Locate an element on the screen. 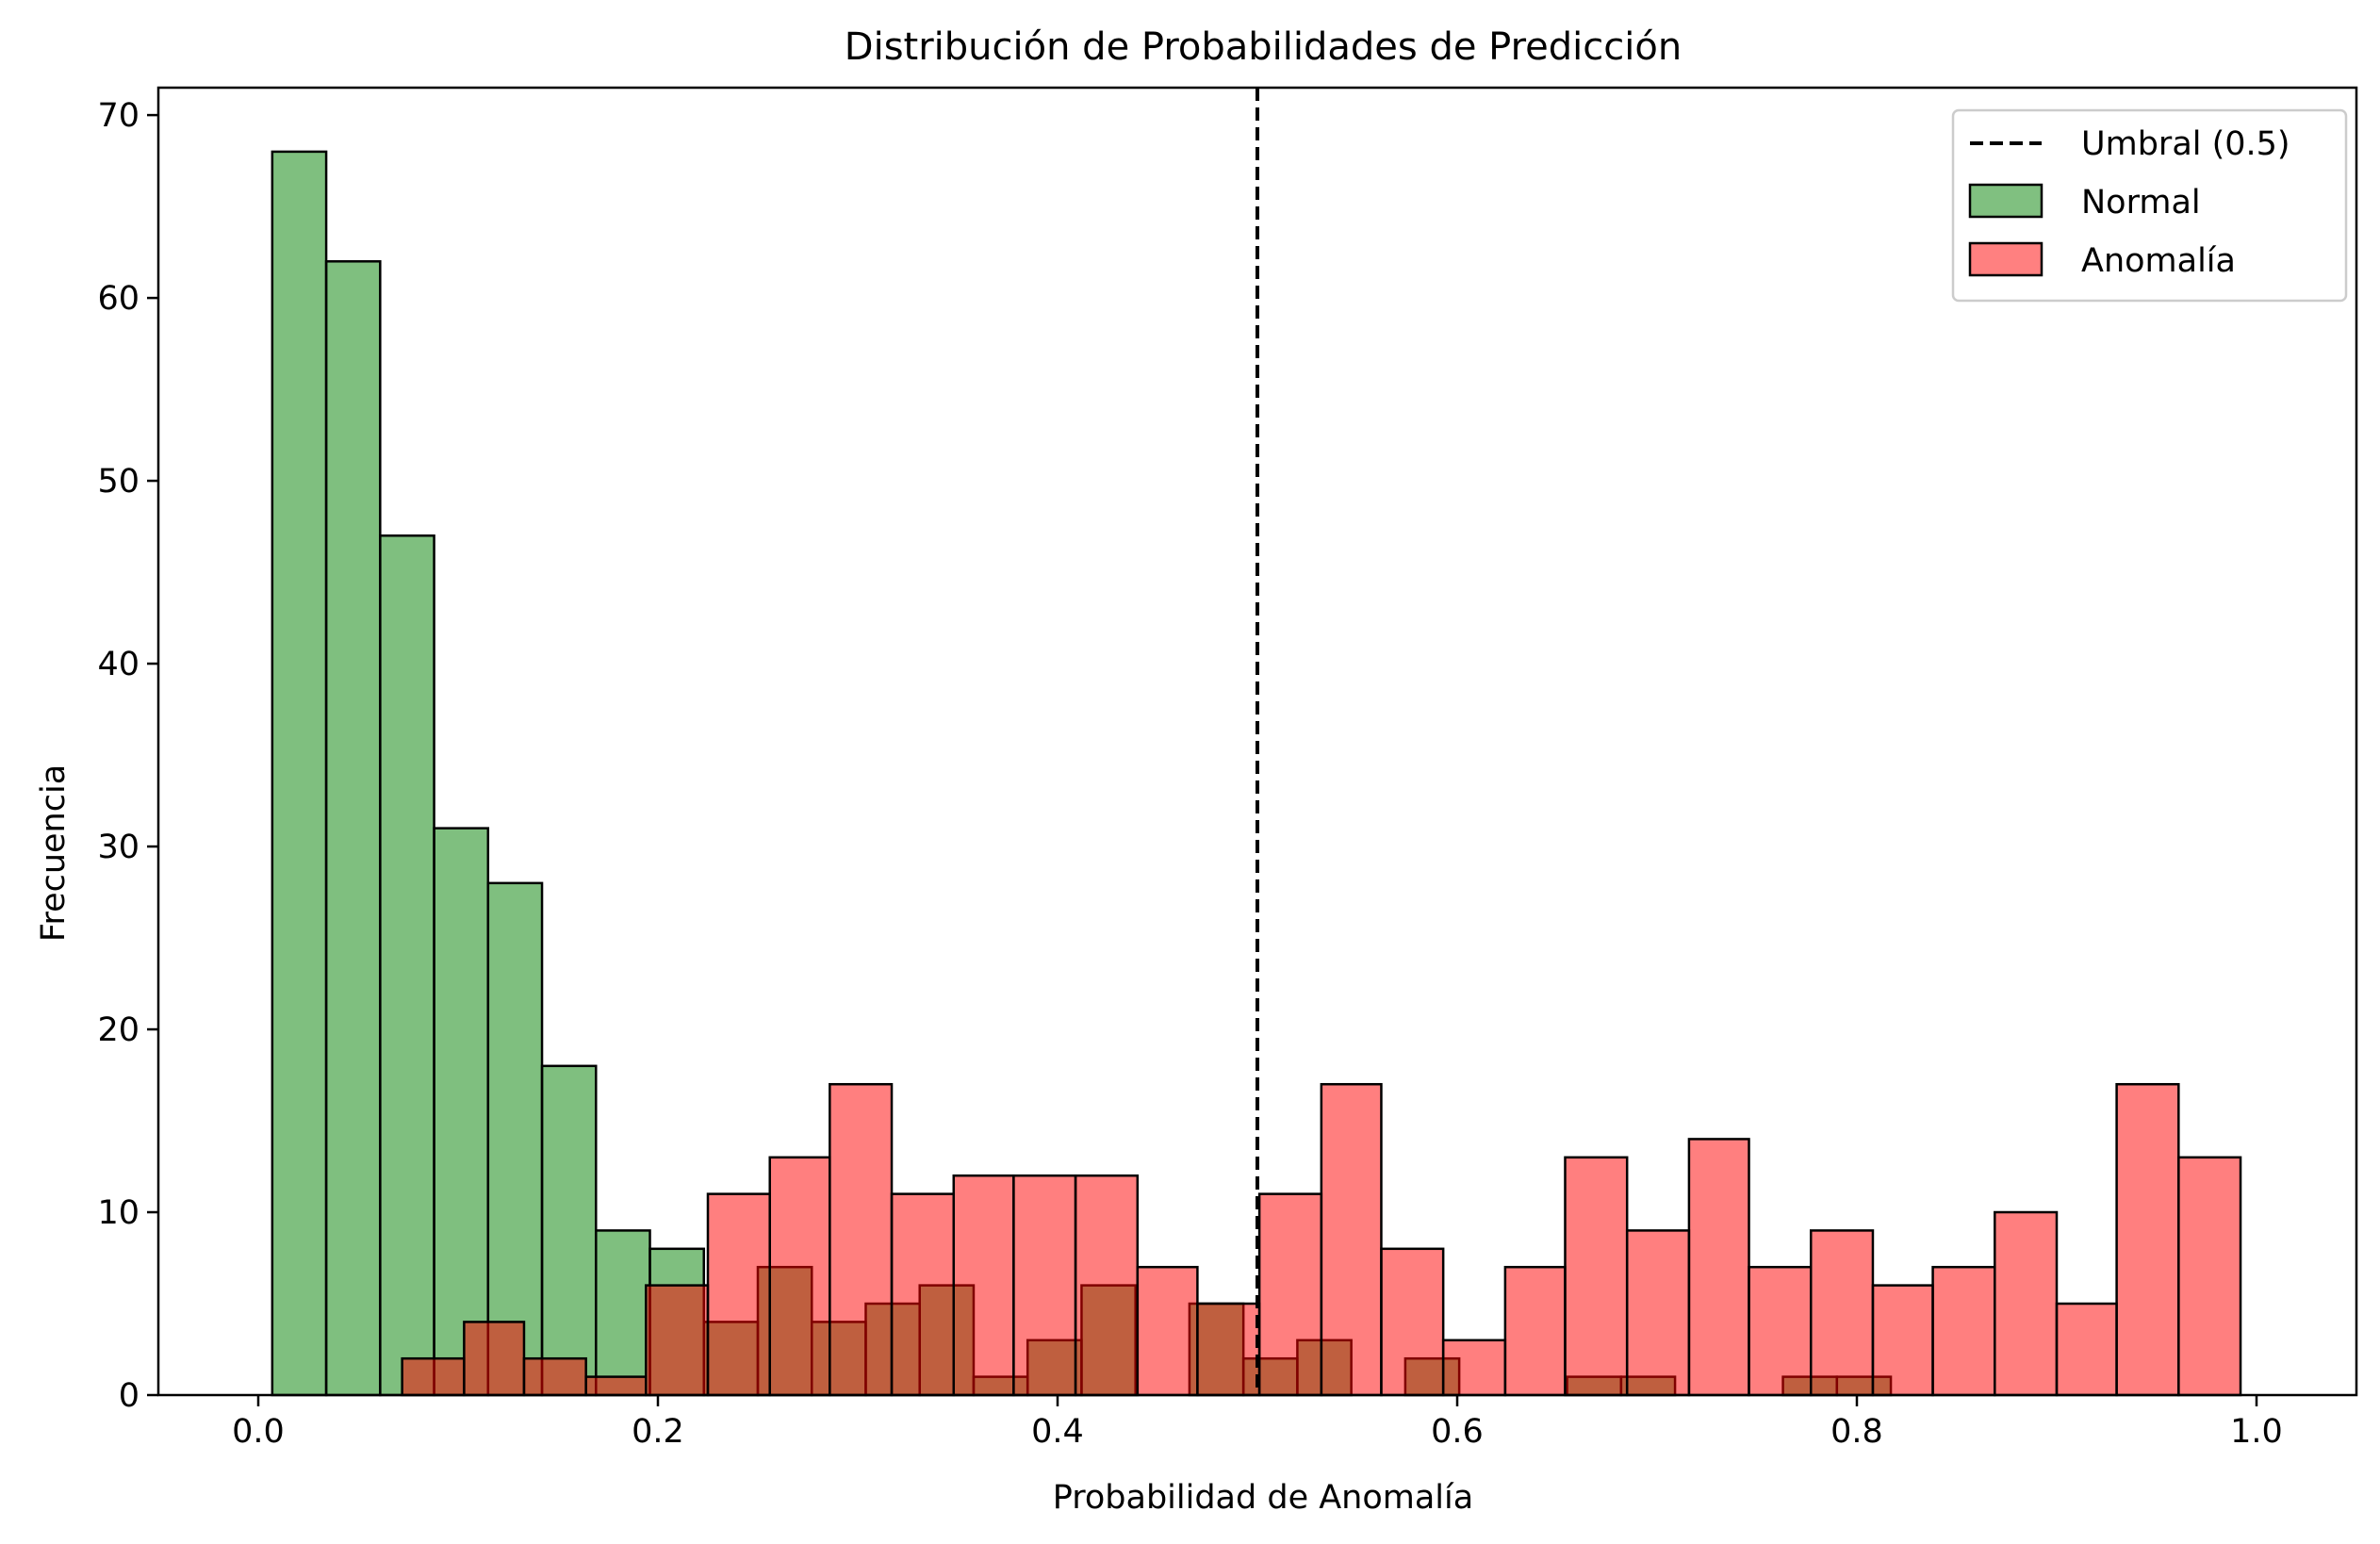 Image resolution: width=2380 pixels, height=1544 pixels. legend-threshold-label: Umbral (0.5) is located at coordinates (2185, 144).